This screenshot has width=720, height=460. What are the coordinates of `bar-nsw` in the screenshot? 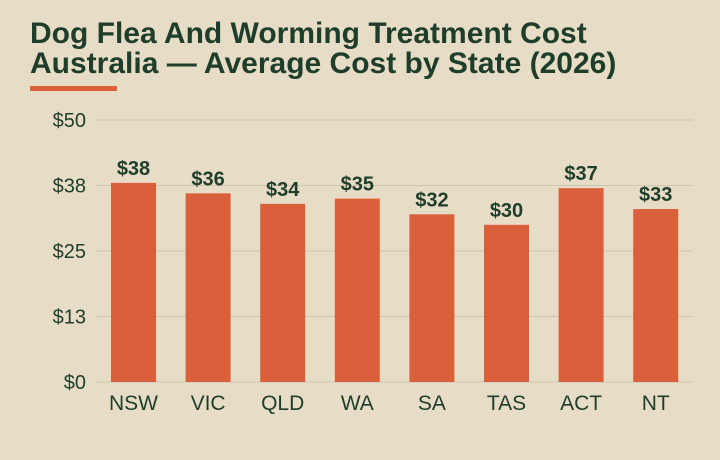 It's located at (133, 282).